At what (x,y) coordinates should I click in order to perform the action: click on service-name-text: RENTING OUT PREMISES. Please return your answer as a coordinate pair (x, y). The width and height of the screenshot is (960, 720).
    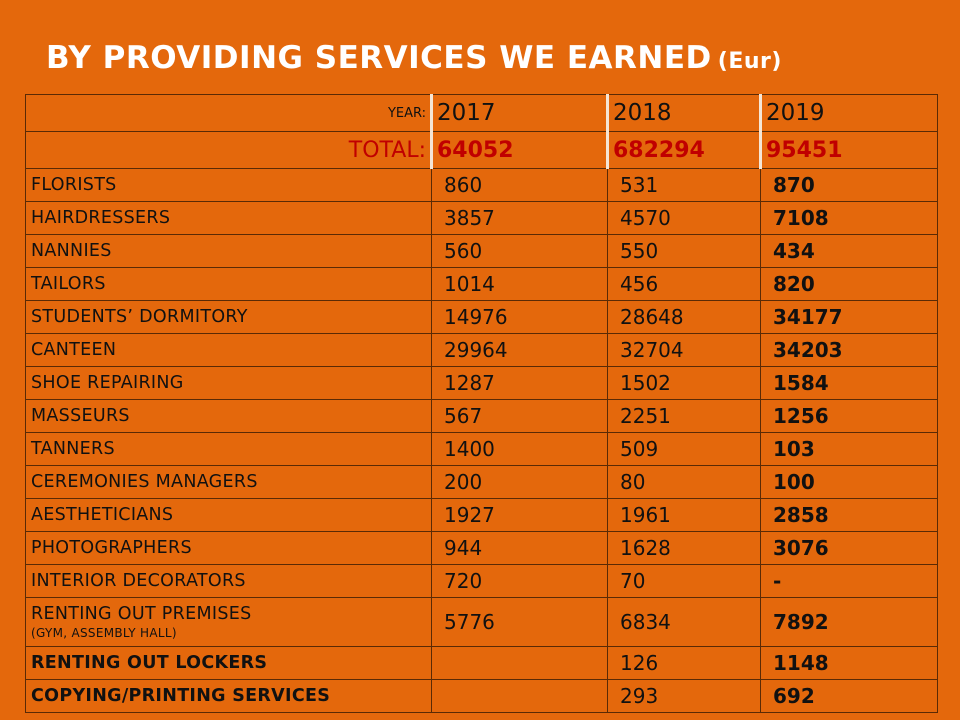
    Looking at the image, I should click on (141, 614).